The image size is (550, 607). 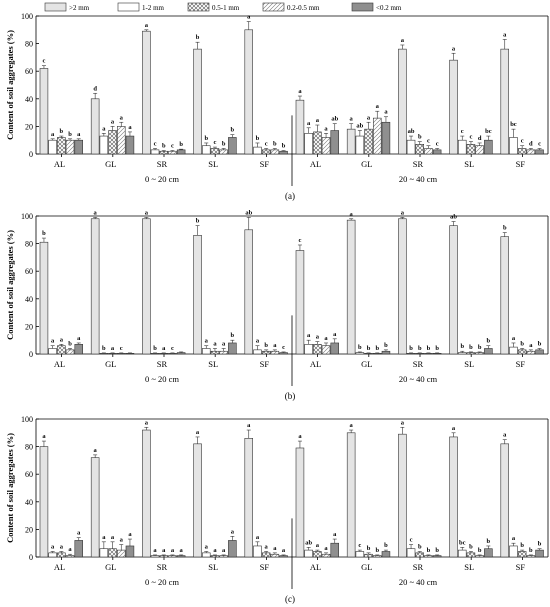 What do you see at coordinates (531, 143) in the screenshot?
I see `significance-letter: d` at bounding box center [531, 143].